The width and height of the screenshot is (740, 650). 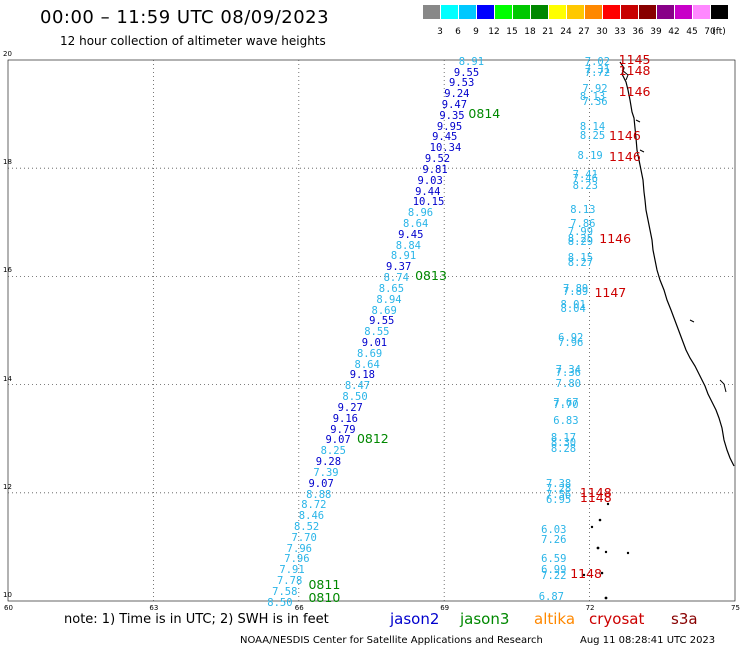 I want to click on swh-value-east: 7.86, so click(x=583, y=224).